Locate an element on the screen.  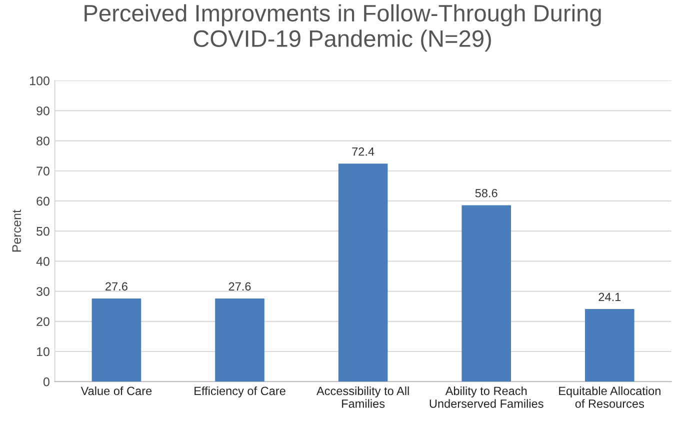
data-label: 24.1 is located at coordinates (609, 297).